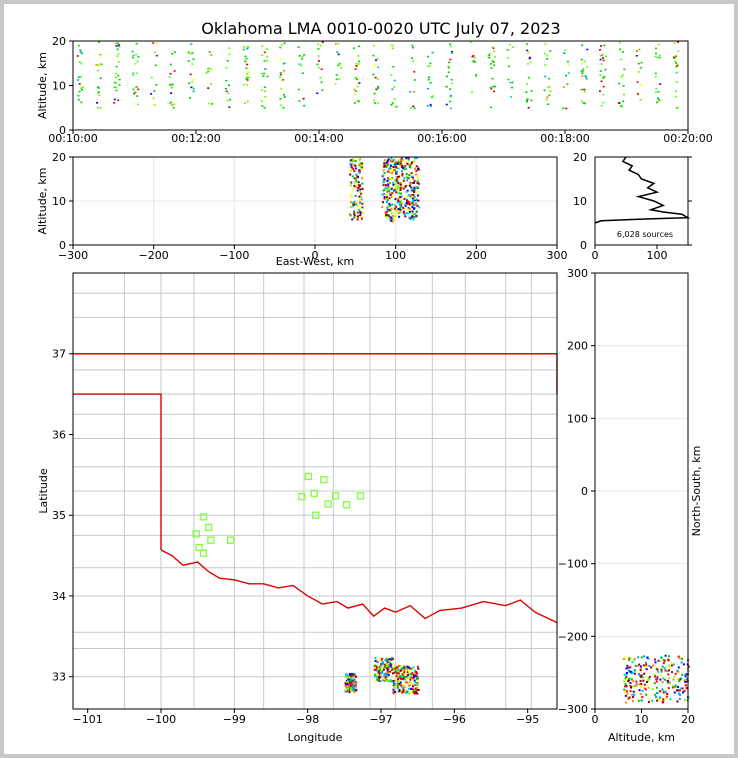 This screenshot has width=738, height=758. I want to click on x-axis-label: Altitude, km, so click(641, 737).